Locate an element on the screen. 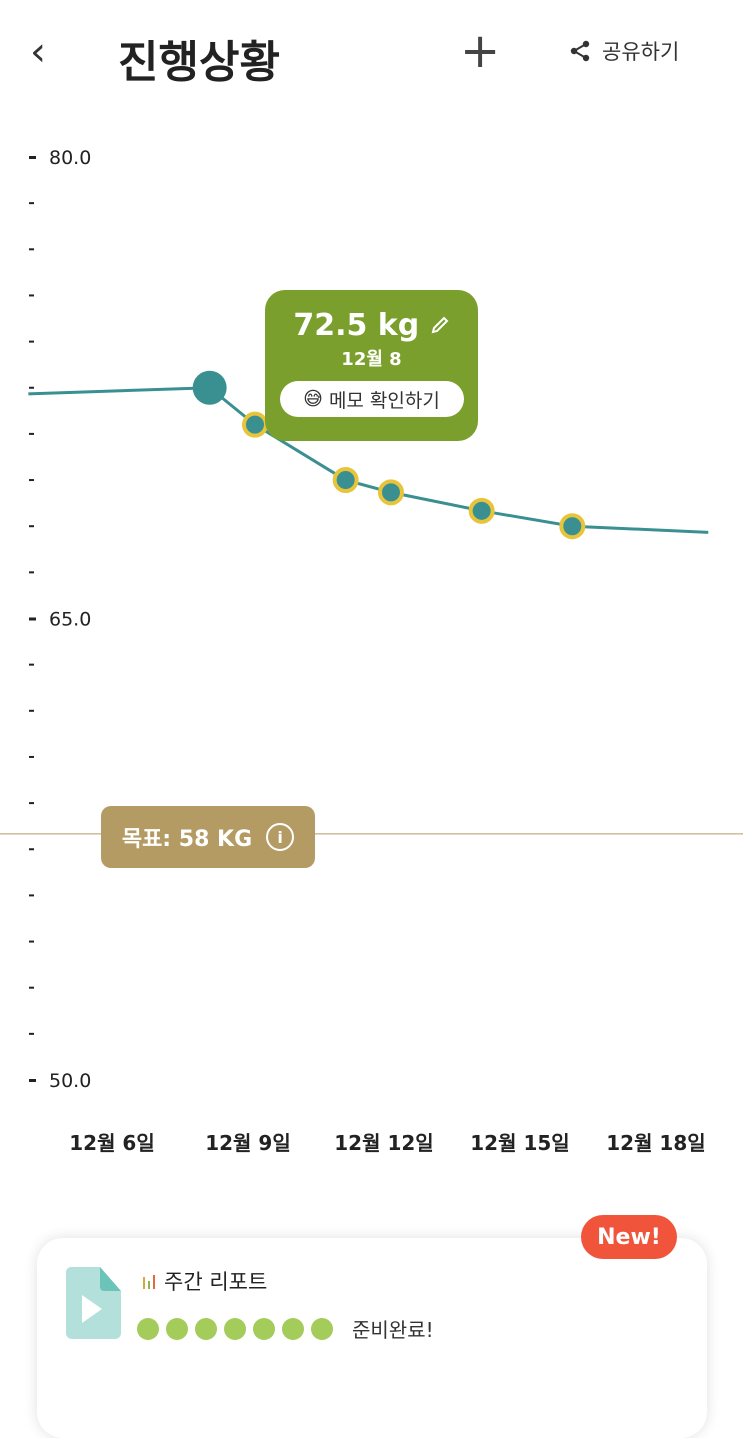  selected-data-point is located at coordinates (209, 387).